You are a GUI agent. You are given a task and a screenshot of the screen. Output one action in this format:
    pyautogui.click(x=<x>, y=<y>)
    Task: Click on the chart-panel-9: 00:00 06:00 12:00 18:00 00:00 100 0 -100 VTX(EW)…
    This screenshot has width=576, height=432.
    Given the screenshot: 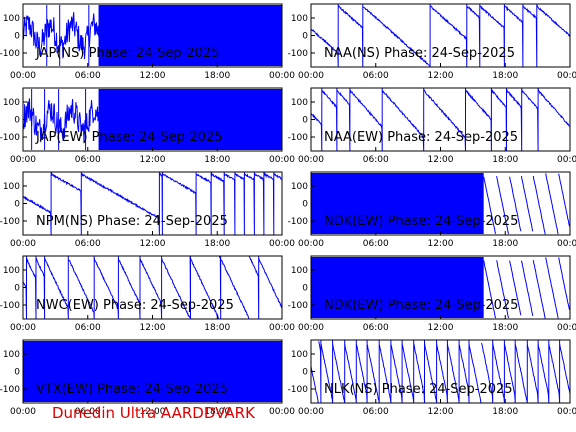 What is the action you would take?
    pyautogui.click(x=147, y=378)
    